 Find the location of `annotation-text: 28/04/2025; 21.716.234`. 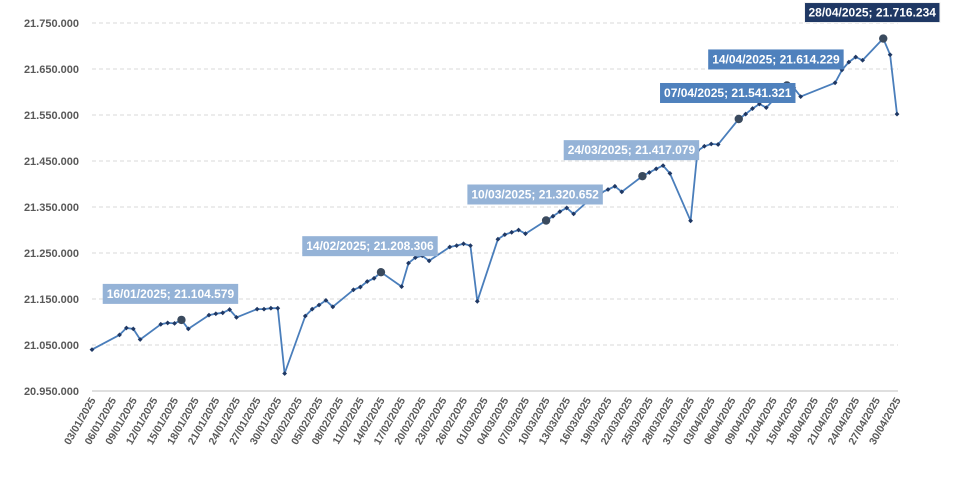

annotation-text: 28/04/2025; 21.716.234 is located at coordinates (873, 13).